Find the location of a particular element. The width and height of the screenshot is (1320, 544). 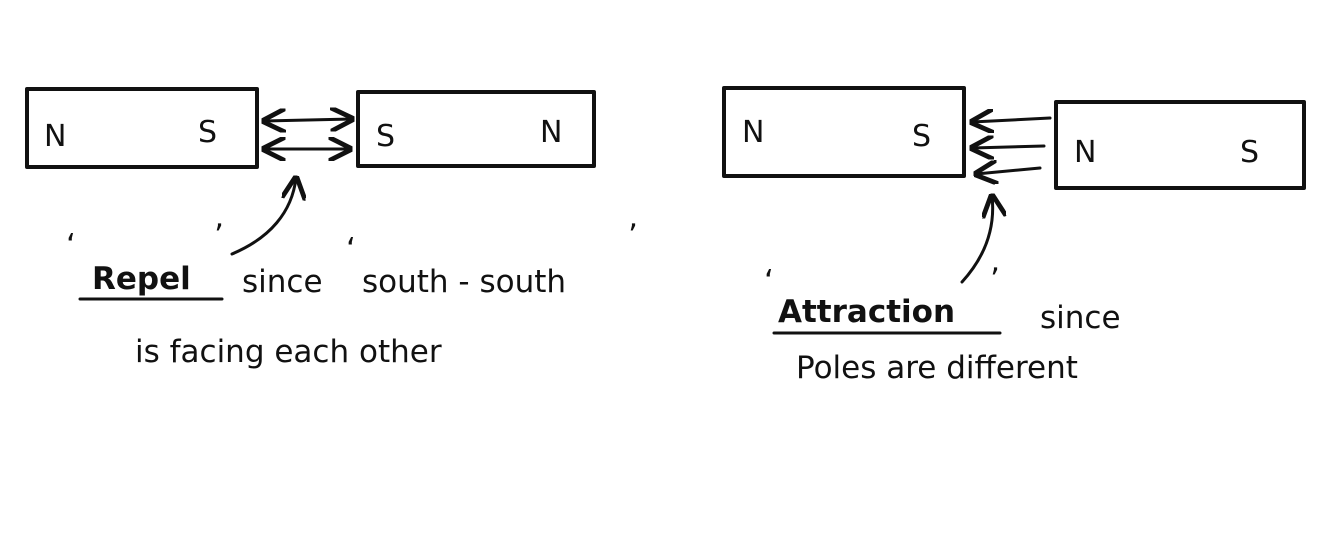

repel-left-magnet-pole-n: N is located at coordinates (55, 136).